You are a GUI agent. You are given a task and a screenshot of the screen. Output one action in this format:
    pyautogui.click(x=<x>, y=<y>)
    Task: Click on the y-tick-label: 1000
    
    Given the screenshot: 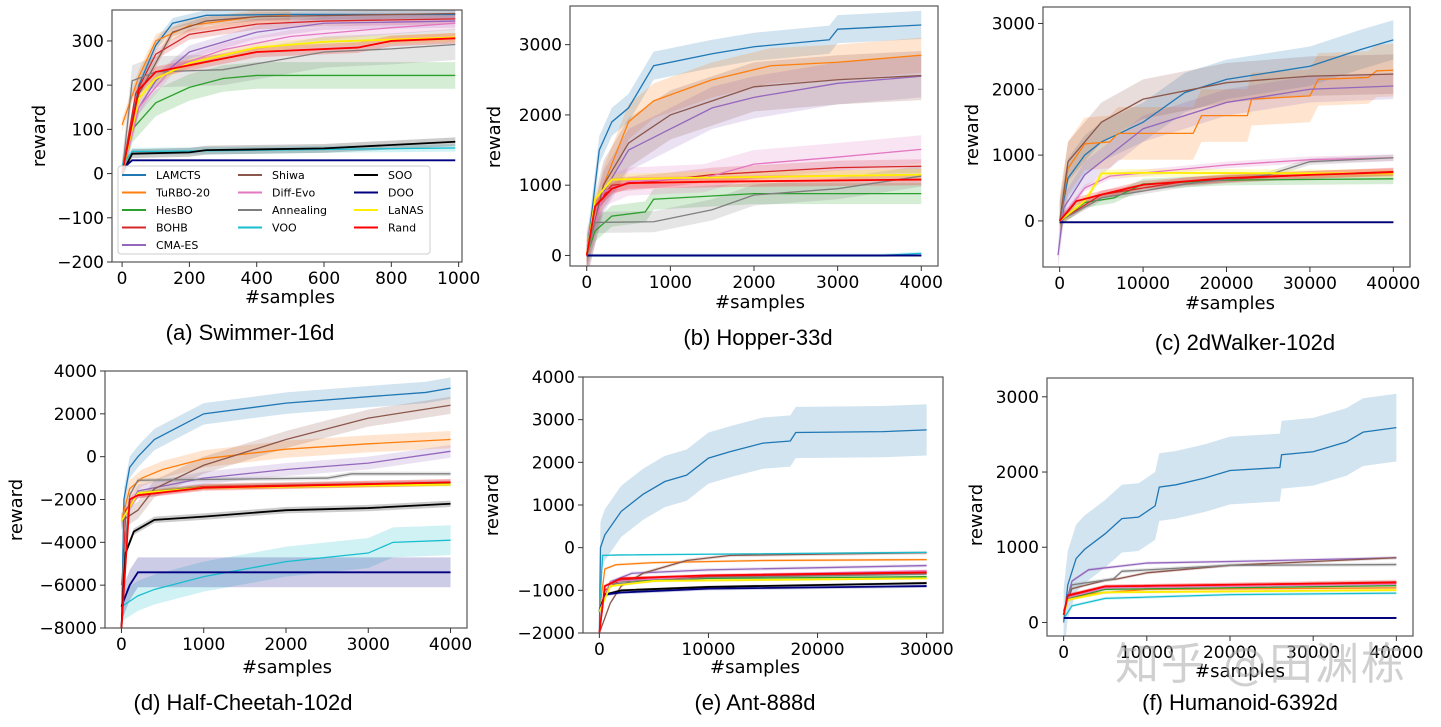 What is the action you would take?
    pyautogui.click(x=553, y=506)
    